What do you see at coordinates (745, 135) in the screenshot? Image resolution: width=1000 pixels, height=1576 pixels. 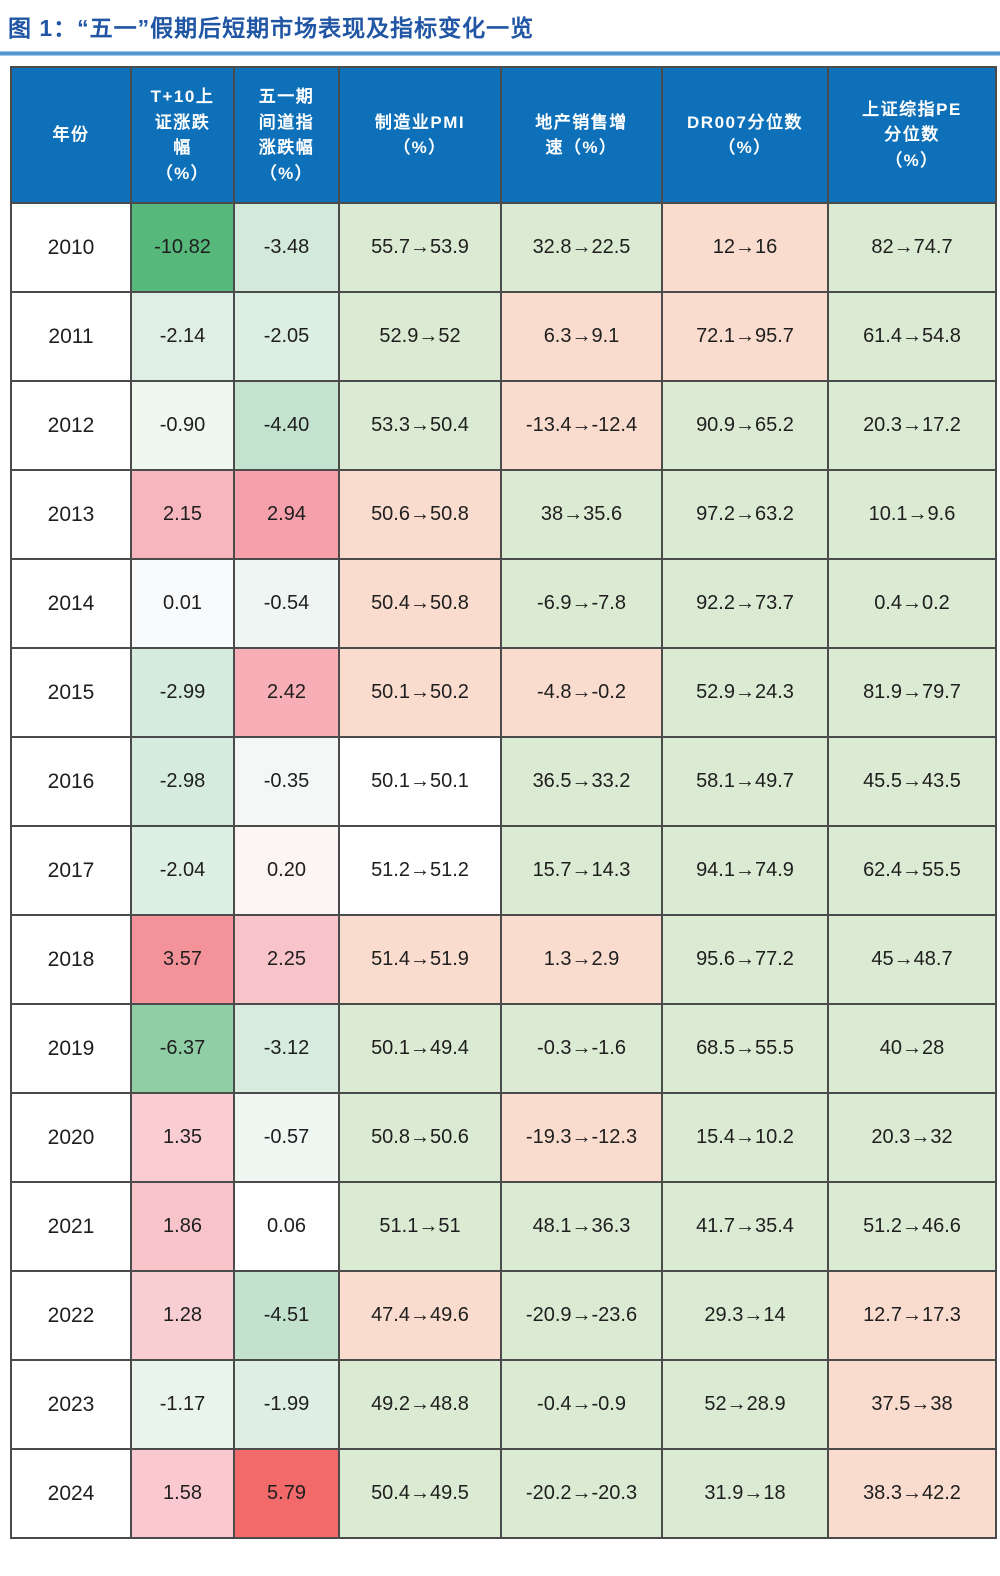 I see `column-header-5: DR007分位数 （%）` at bounding box center [745, 135].